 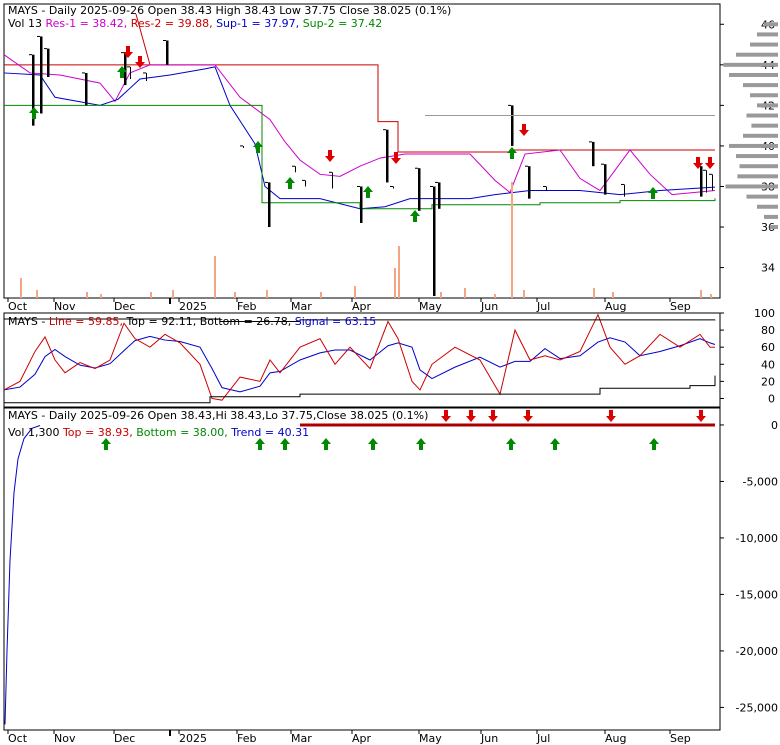 What do you see at coordinates (173, 23) in the screenshot?
I see `header-part: Res-2 = 39.88,` at bounding box center [173, 23].